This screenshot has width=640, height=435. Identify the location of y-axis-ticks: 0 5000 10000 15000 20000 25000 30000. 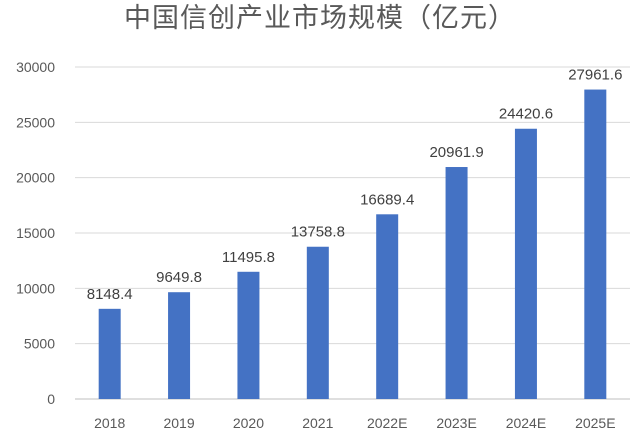
(35, 233).